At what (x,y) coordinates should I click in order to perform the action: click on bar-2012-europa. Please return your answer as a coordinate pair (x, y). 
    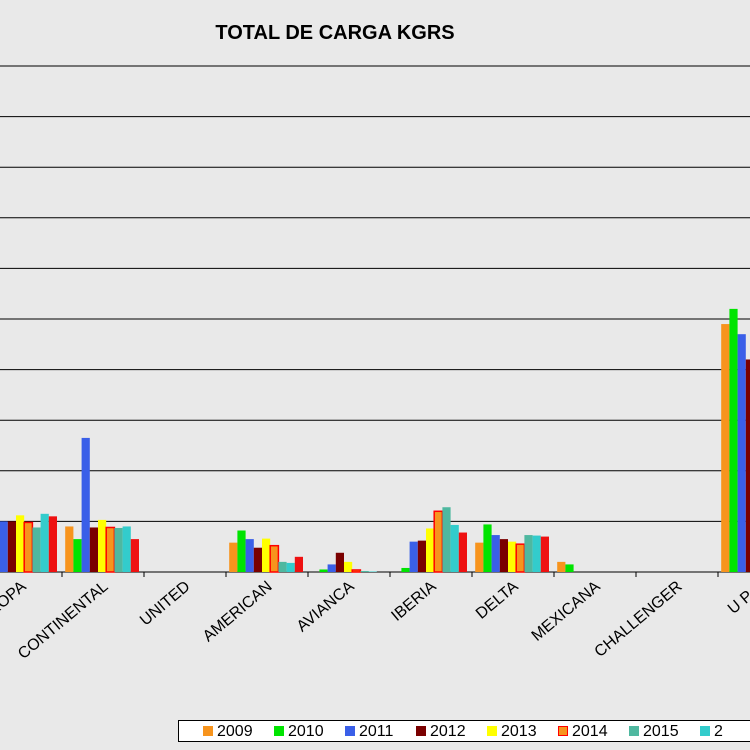
    Looking at the image, I should click on (12, 546).